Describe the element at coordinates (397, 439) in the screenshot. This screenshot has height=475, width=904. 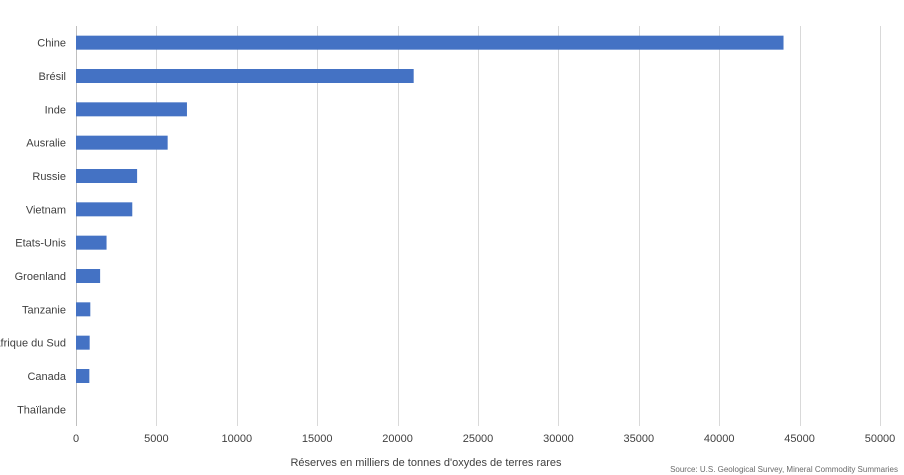
I see `x-tick-label: 20000` at that location.